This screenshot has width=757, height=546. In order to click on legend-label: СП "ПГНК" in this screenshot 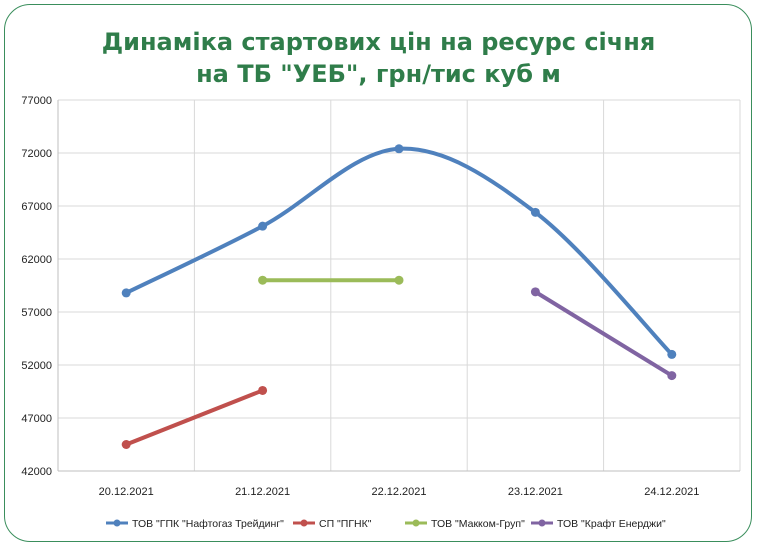, I will do `click(345, 524)`.